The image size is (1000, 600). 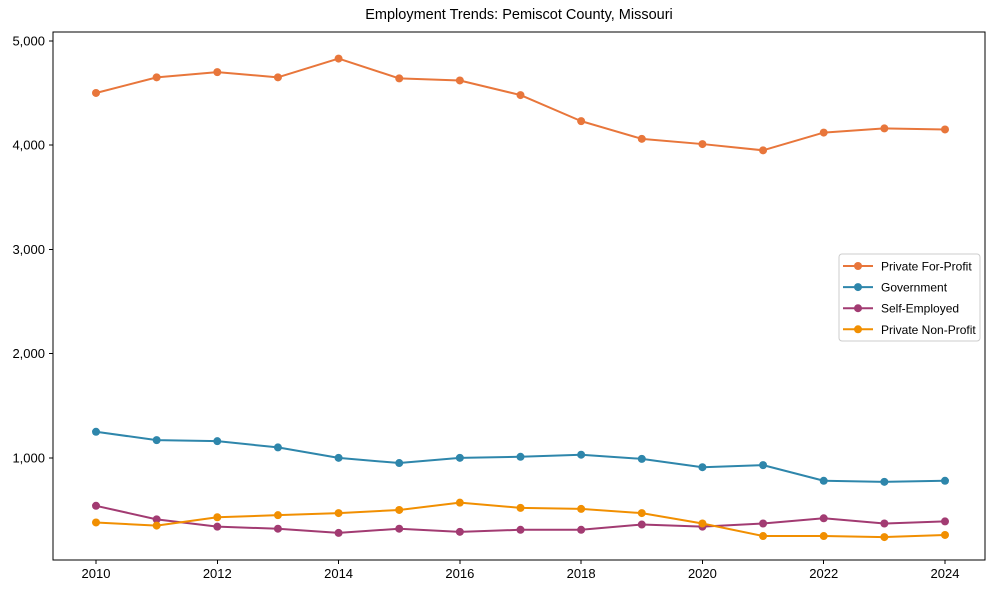 I want to click on x-tick-label: 2022, so click(x=823, y=573).